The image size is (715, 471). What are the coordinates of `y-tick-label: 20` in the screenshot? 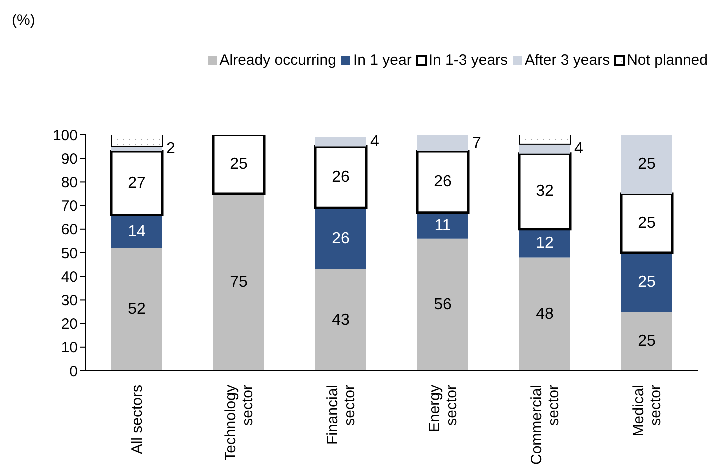 It's located at (69, 325).